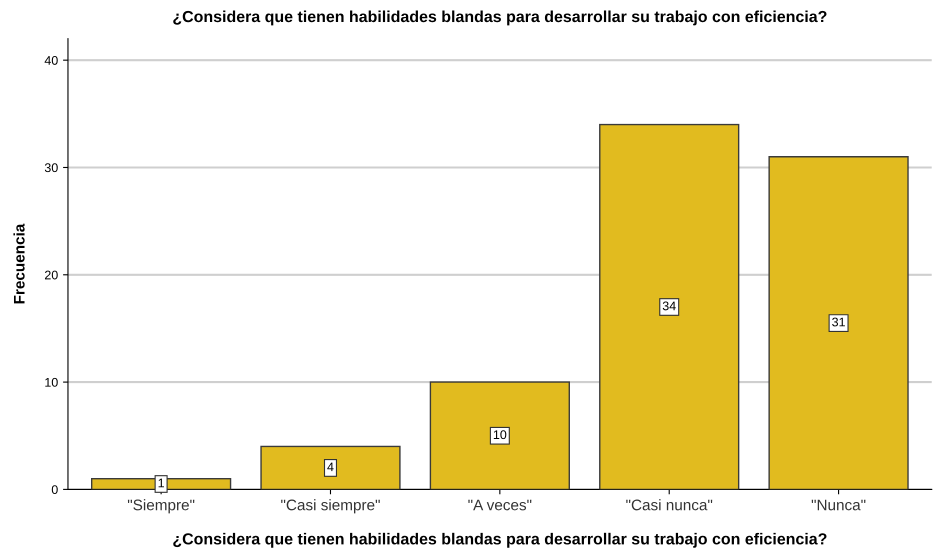  I want to click on data-label: 34, so click(669, 305).